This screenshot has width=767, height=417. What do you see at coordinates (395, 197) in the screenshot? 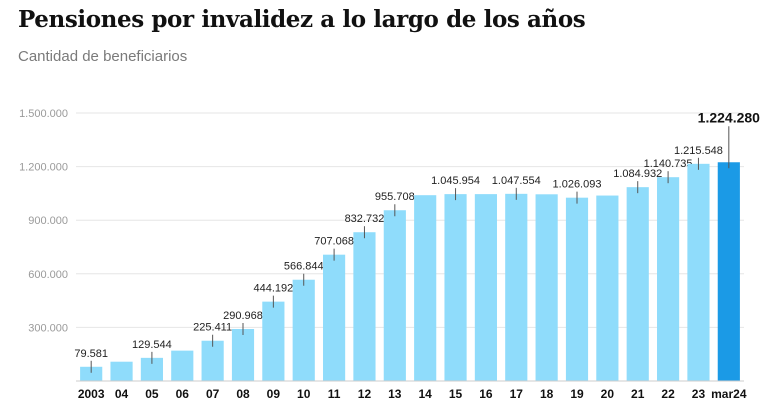
I see `data-label: 955.708` at bounding box center [395, 197].